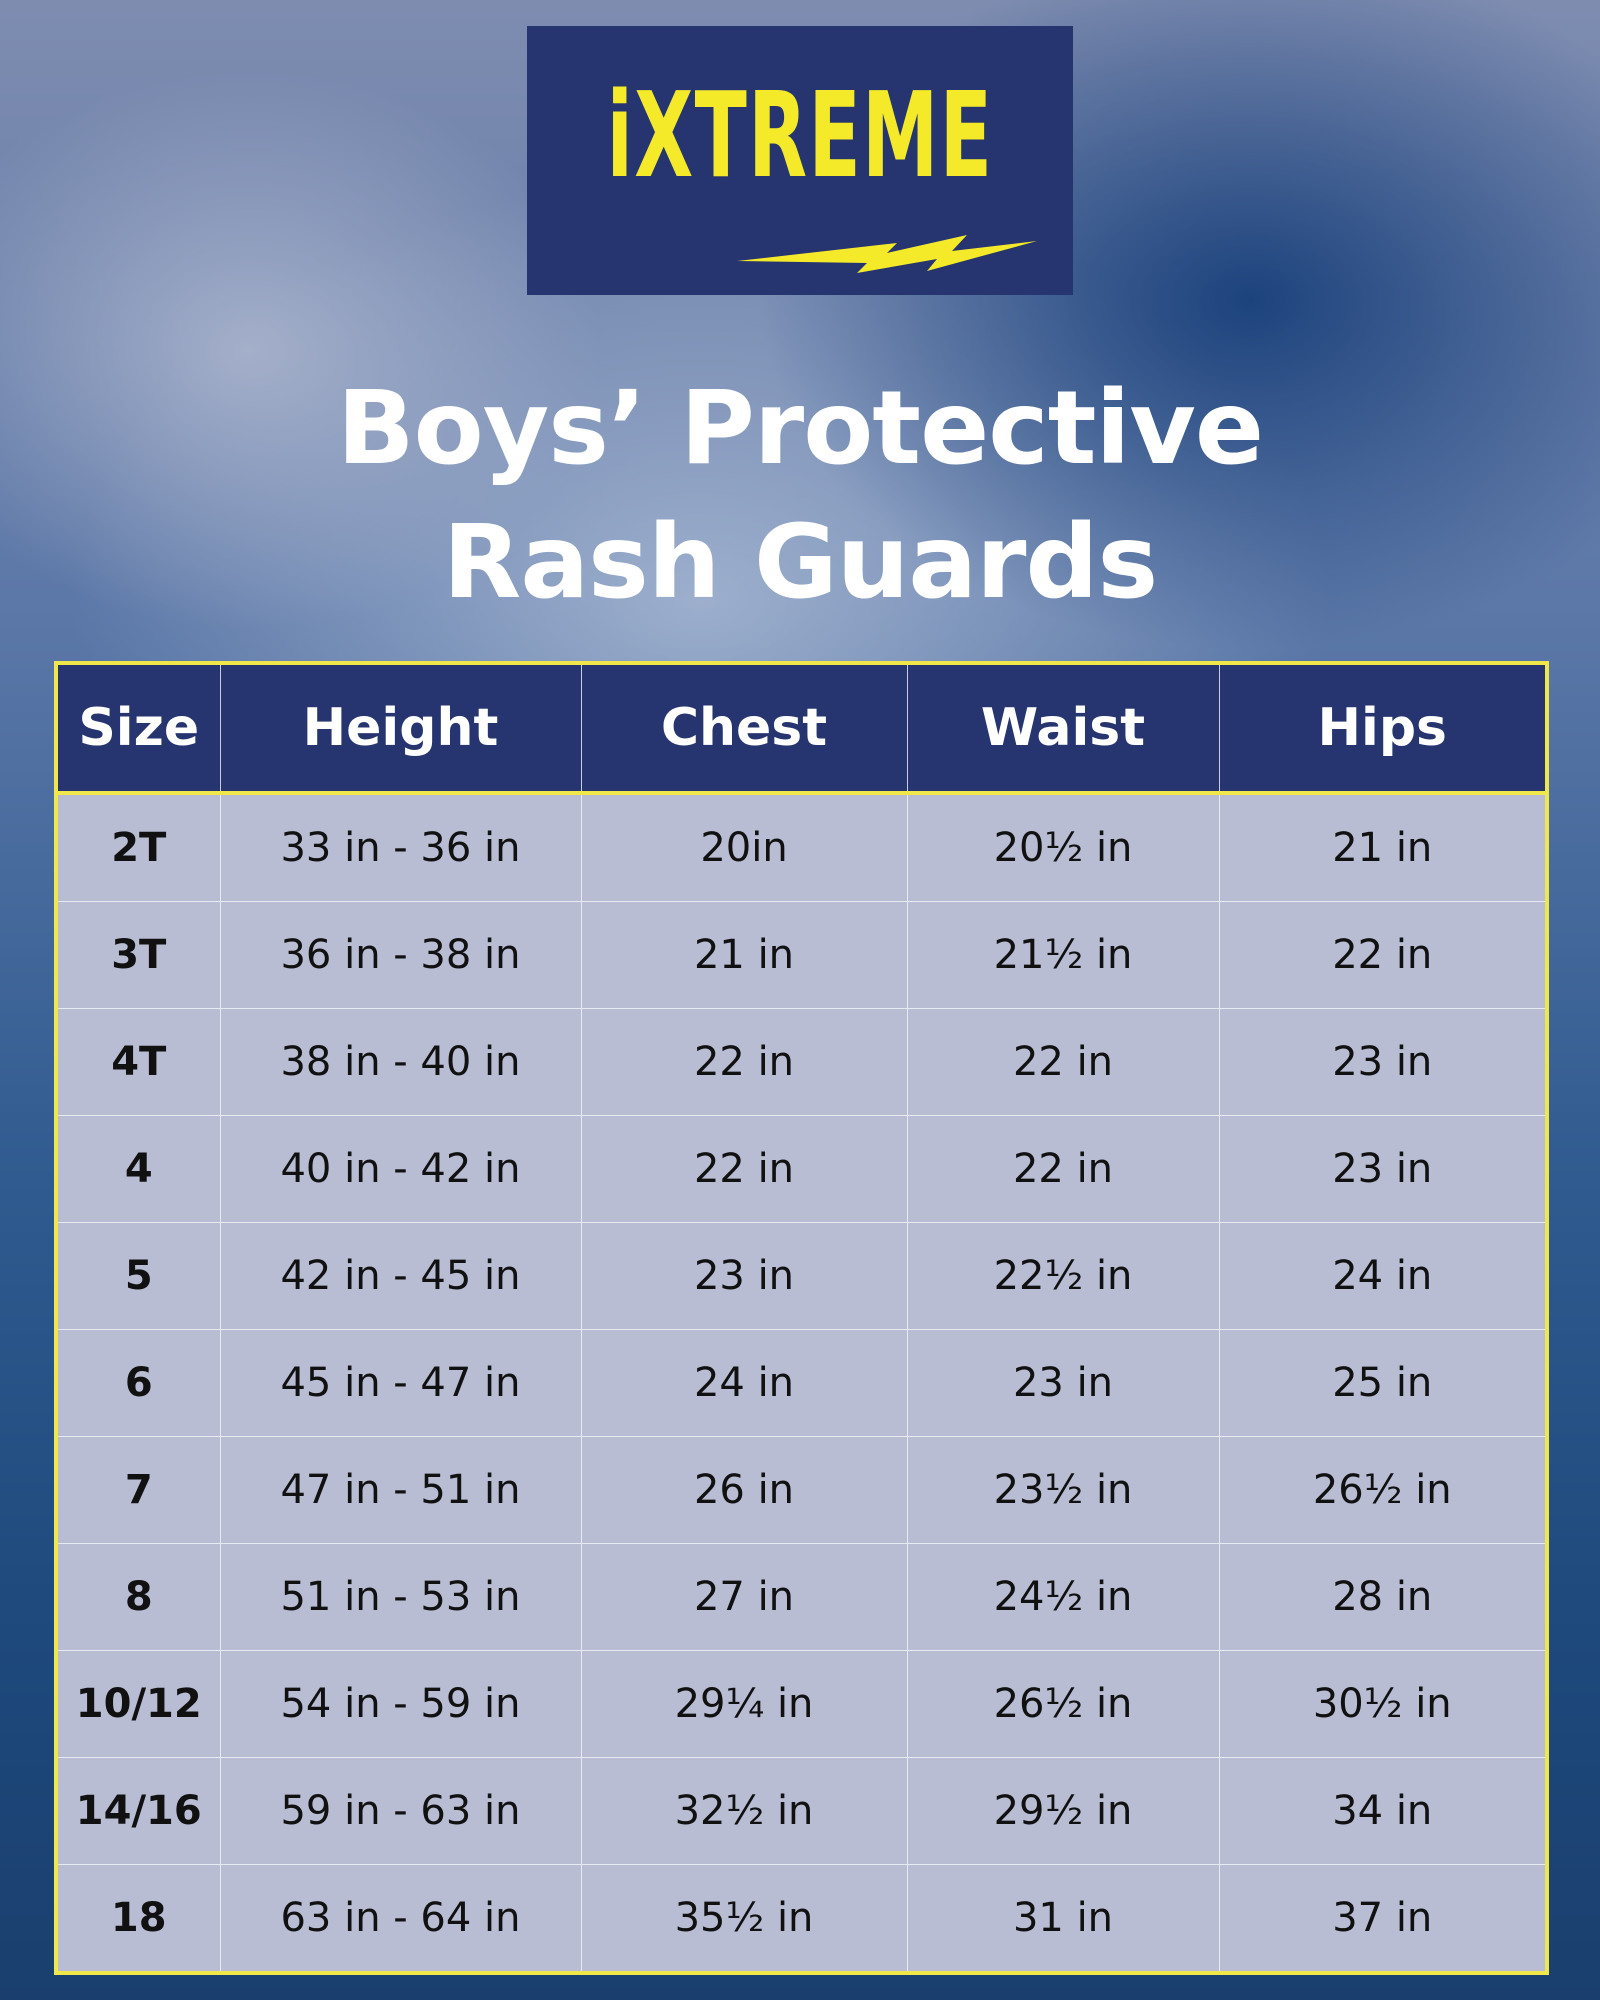 Image resolution: width=1600 pixels, height=2000 pixels. Describe the element at coordinates (744, 847) in the screenshot. I see `measure-cell: 20in` at that location.